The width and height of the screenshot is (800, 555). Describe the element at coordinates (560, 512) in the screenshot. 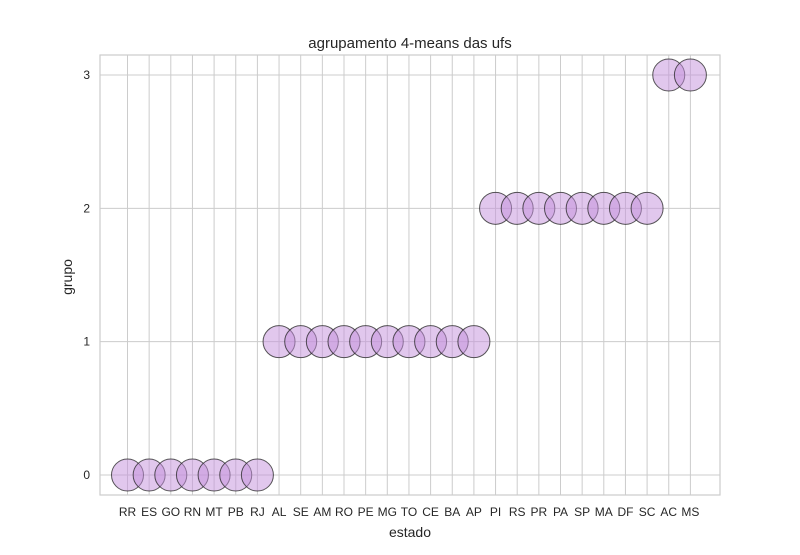

I see `x-tick-label: PA` at that location.